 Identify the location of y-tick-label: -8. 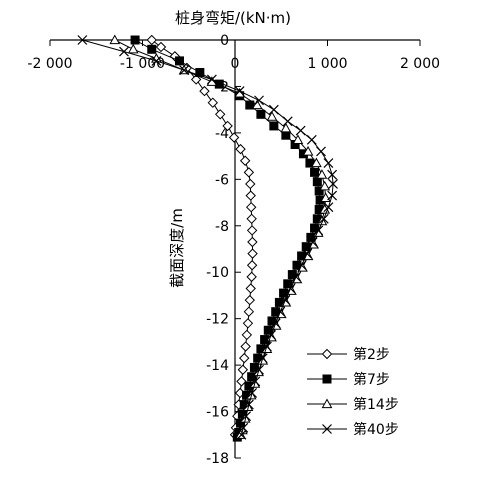
(222, 227).